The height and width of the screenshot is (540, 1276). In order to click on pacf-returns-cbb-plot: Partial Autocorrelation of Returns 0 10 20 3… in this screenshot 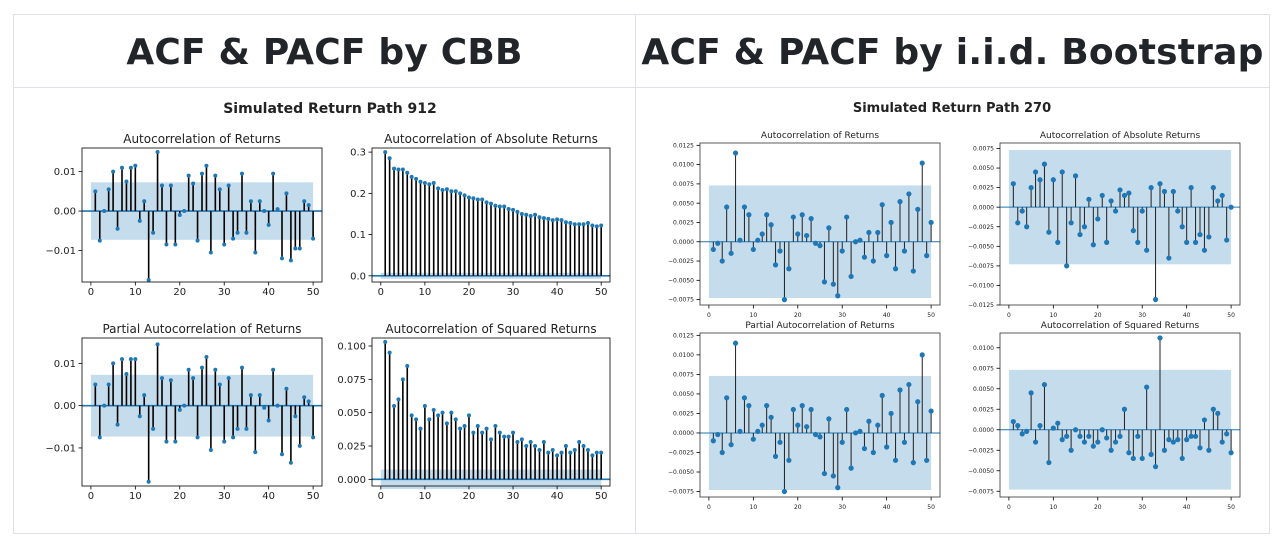, I will do `click(184, 412)`.